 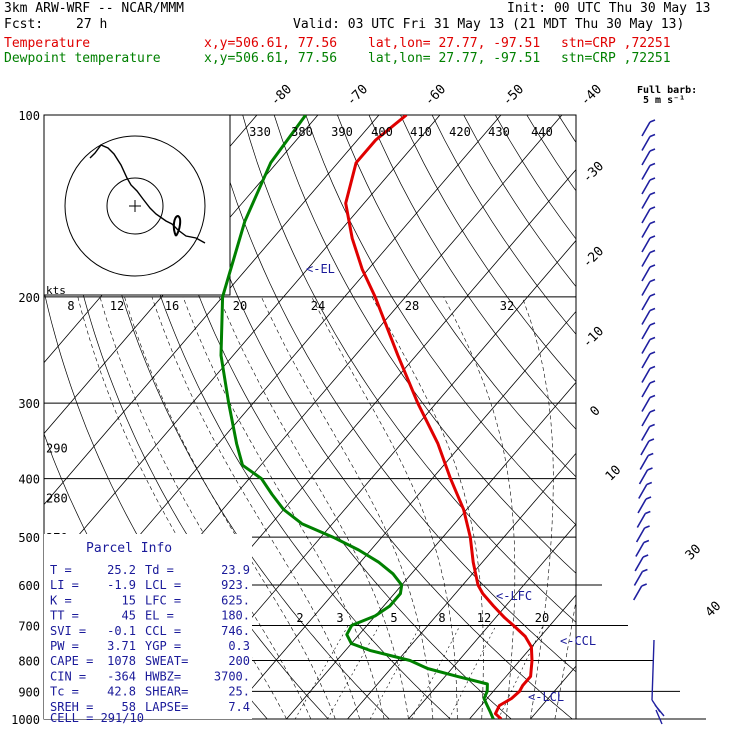 I want to click on parcel-info-cell: CELL = 291/10, so click(x=97, y=718).